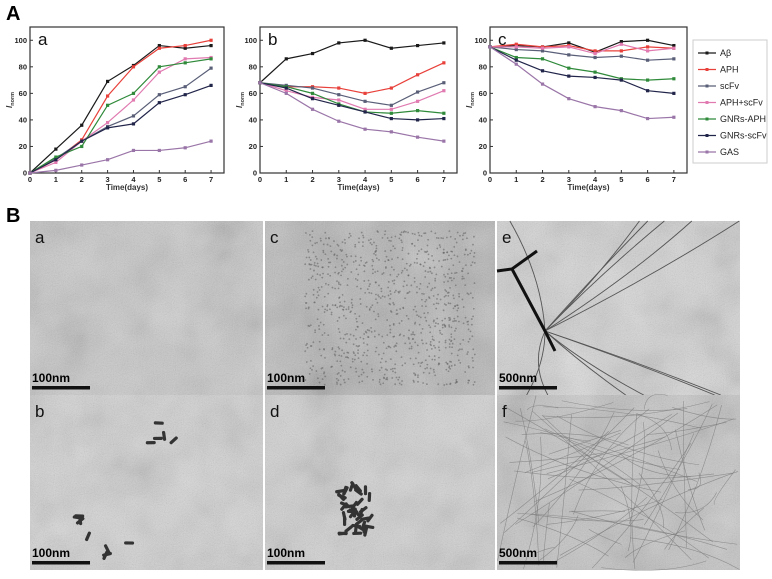 The height and width of the screenshot is (579, 772). Describe the element at coordinates (253, 119) in the screenshot. I see `y-tick-label: 40` at that location.